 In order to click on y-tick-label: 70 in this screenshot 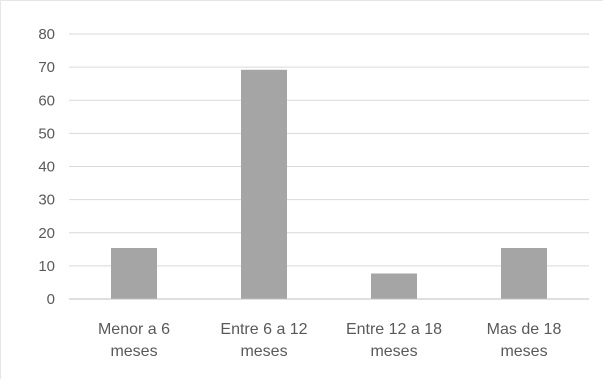, I will do `click(46, 67)`.